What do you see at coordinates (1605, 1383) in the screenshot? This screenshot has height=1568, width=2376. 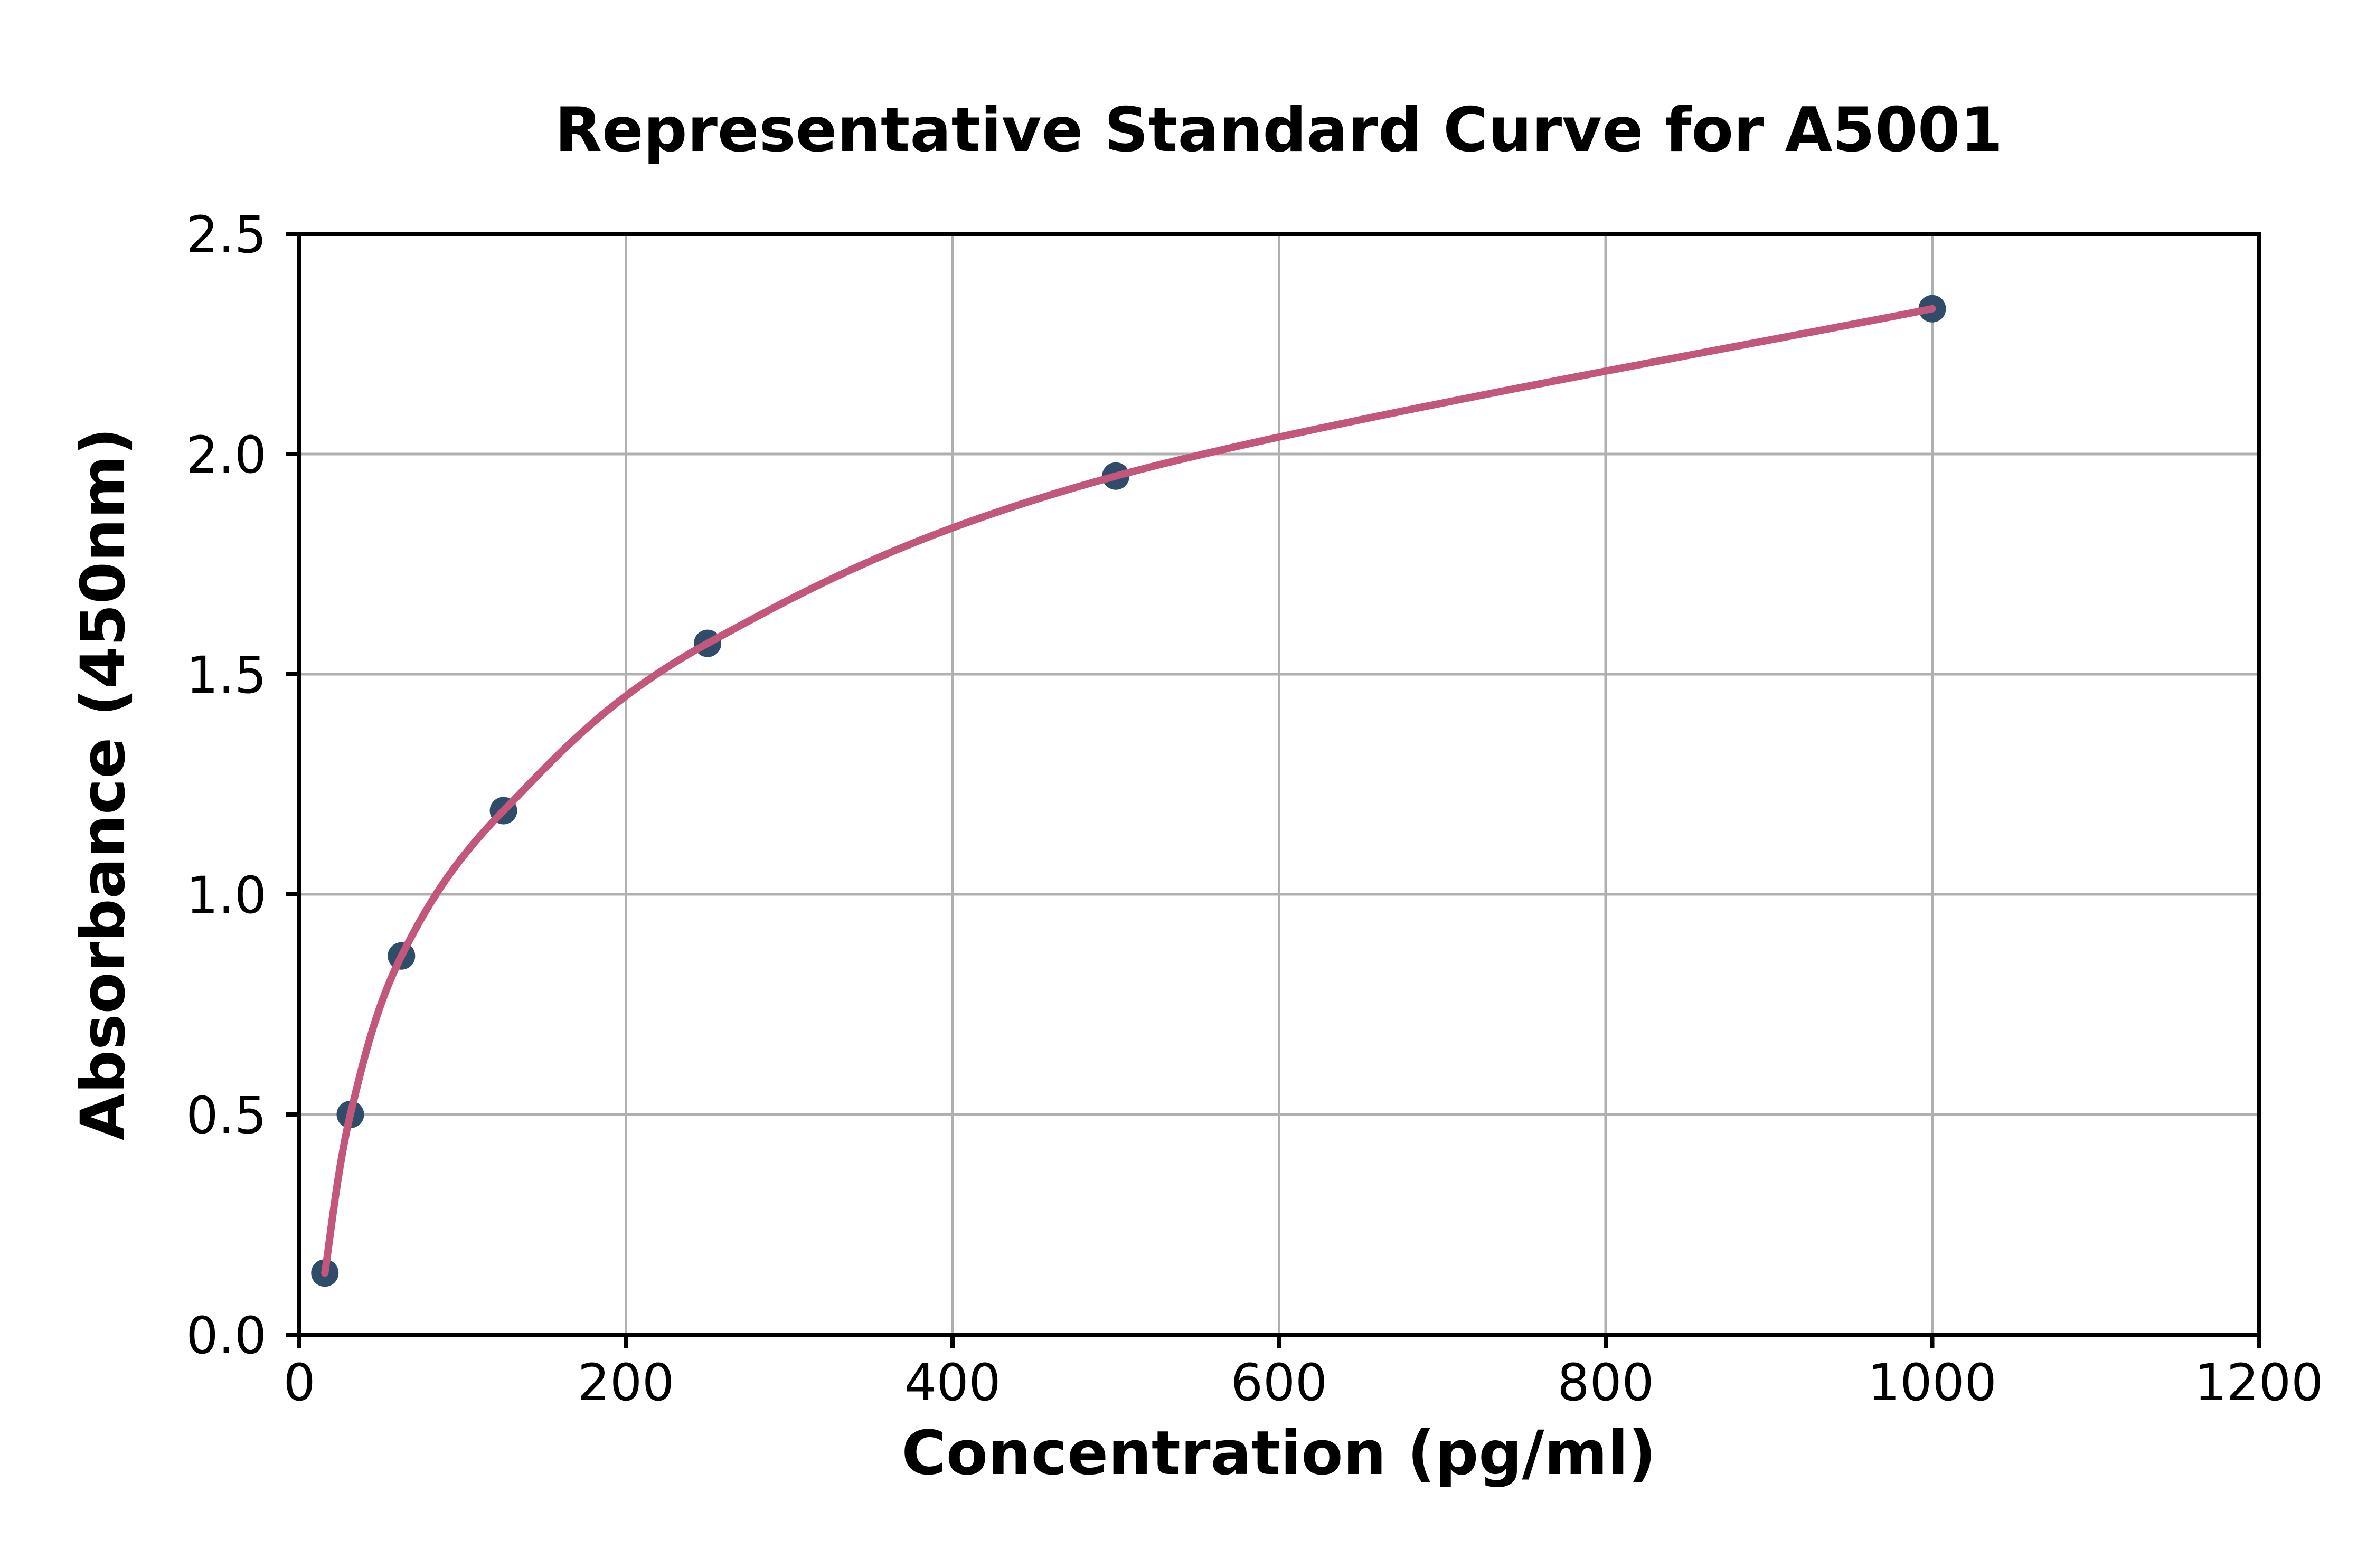 I see `x-tick-label: 800` at bounding box center [1605, 1383].